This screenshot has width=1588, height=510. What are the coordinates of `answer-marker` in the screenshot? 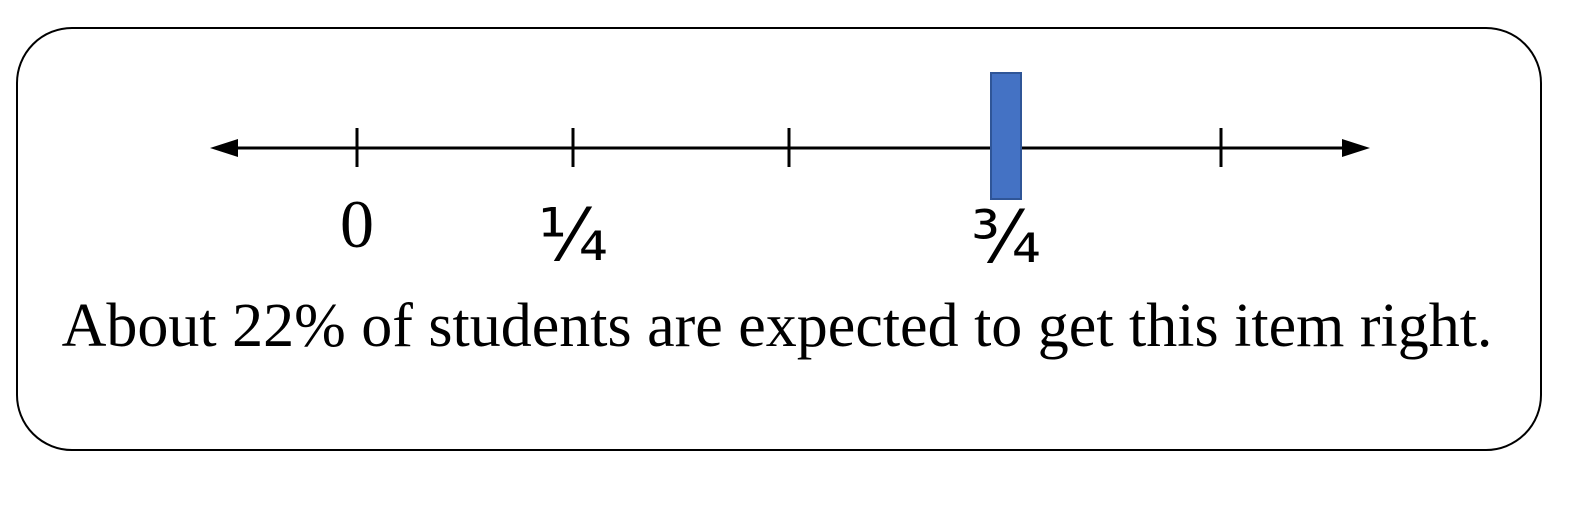 It's located at (1006, 136).